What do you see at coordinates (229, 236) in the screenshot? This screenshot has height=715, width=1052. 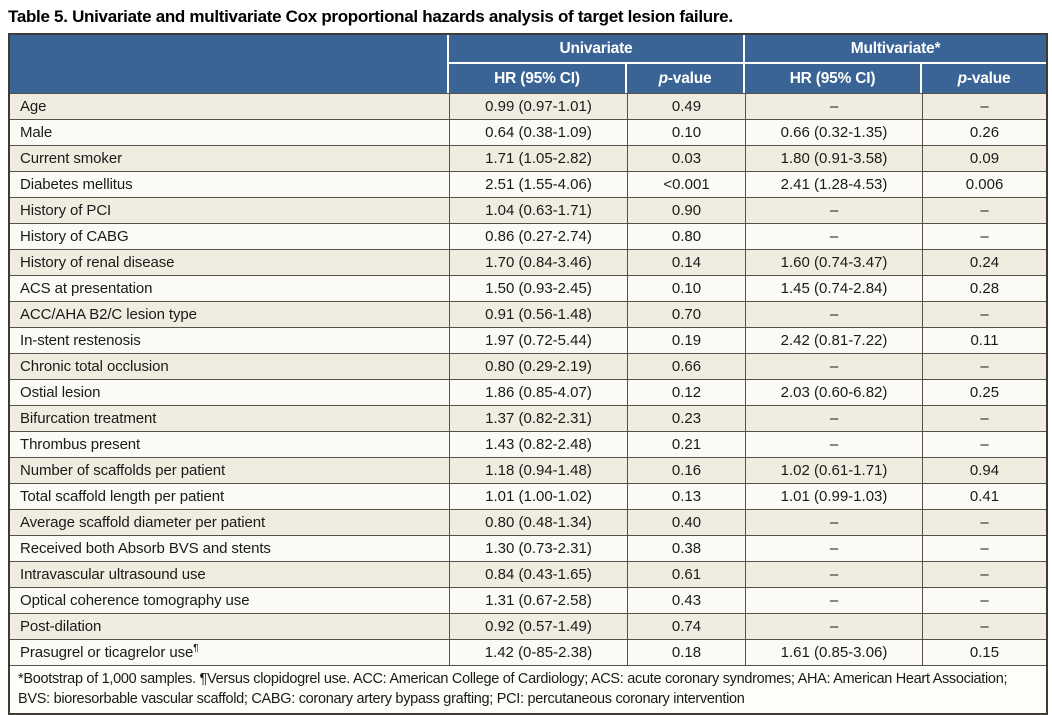 I see `row-label-cell: History of CABG` at bounding box center [229, 236].